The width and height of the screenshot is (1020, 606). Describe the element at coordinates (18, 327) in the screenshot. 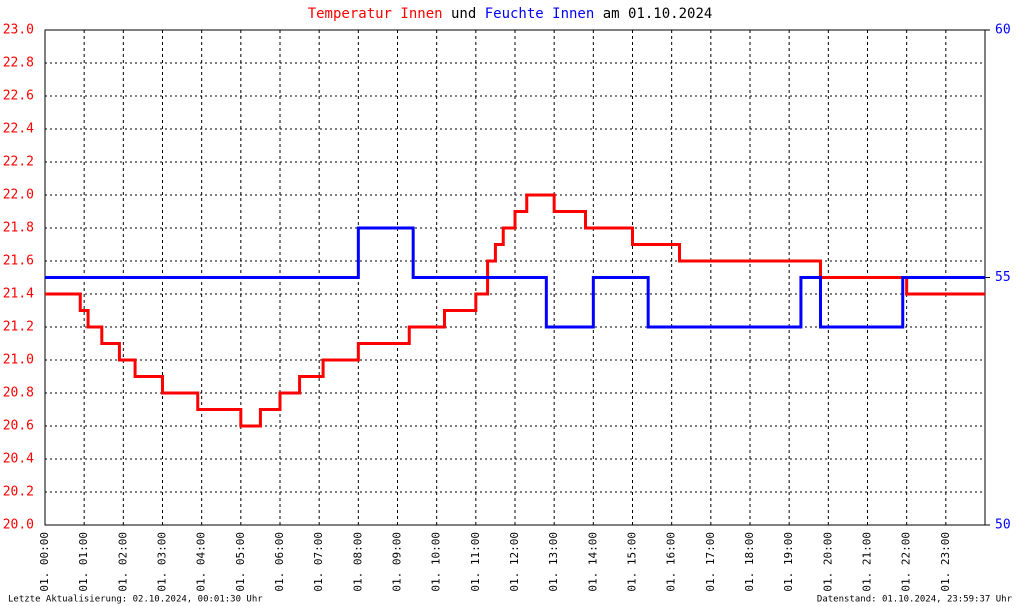

I see `y-tick-label: 21.2` at that location.